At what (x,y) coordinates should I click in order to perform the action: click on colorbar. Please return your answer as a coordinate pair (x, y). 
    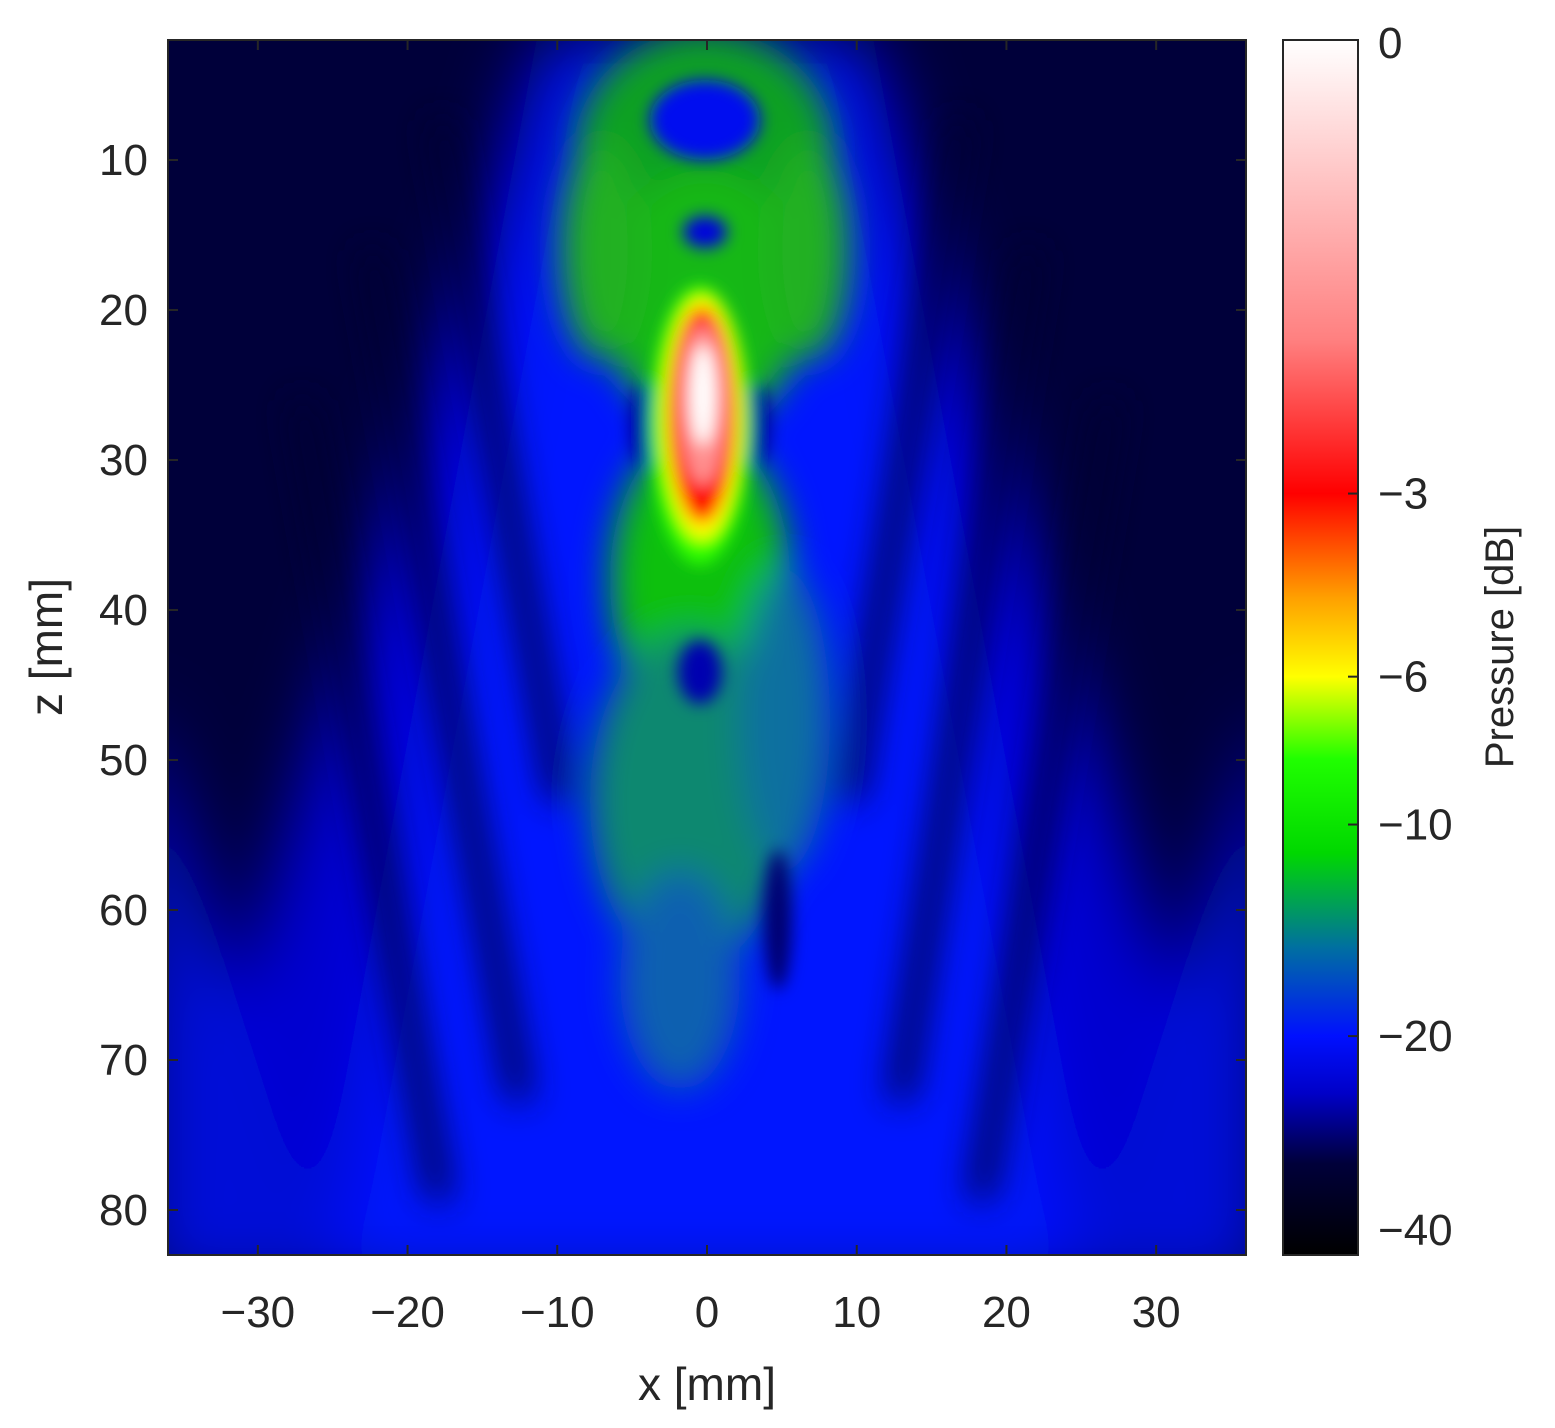
    Looking at the image, I should click on (1320, 647).